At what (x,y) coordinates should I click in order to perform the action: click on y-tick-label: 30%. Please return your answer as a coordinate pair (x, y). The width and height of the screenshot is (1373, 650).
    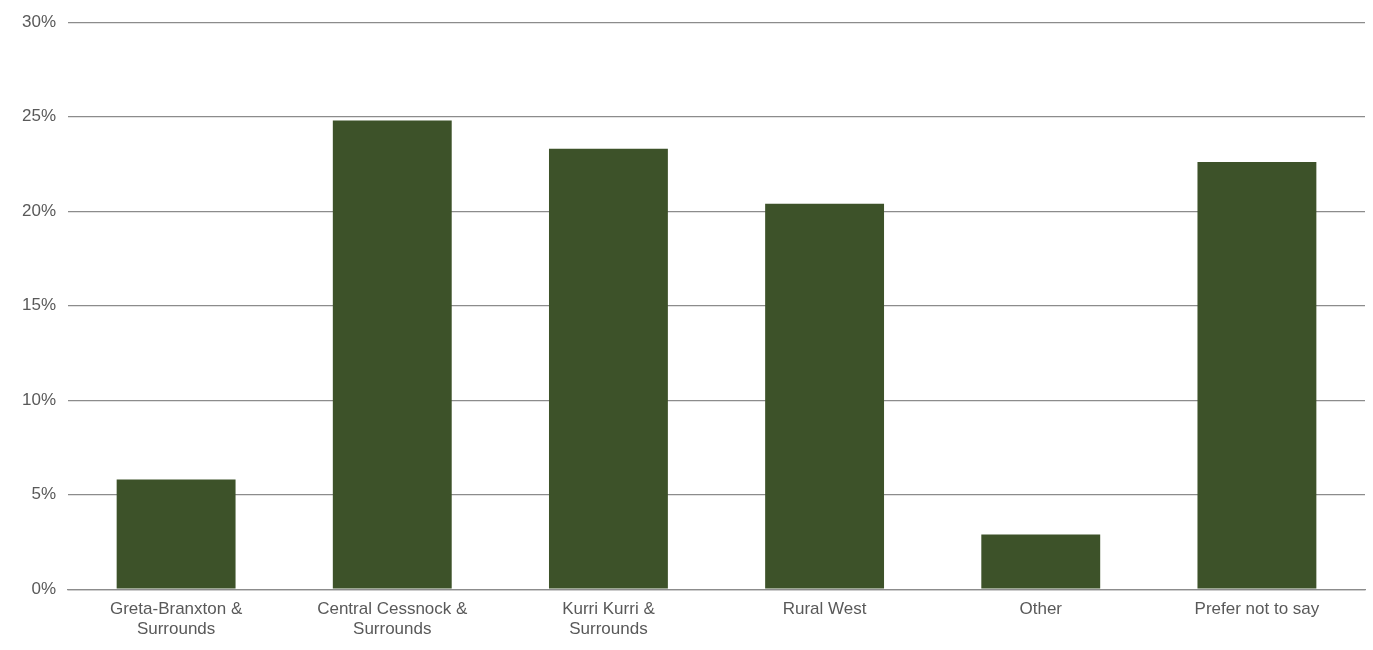
    Looking at the image, I should click on (39, 21).